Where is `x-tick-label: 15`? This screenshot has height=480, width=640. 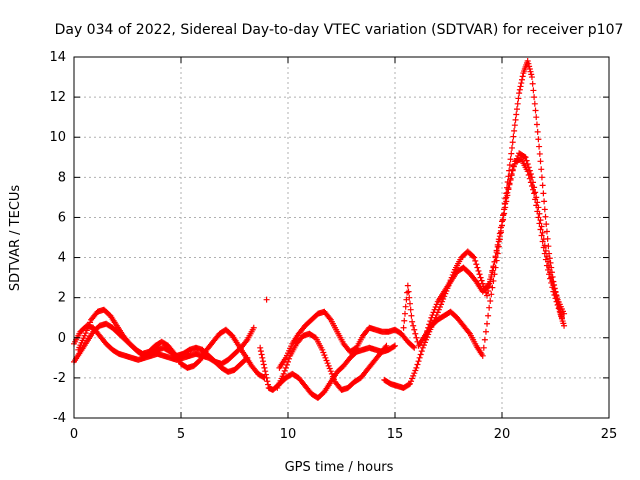
x-tick-label: 15 is located at coordinates (395, 434).